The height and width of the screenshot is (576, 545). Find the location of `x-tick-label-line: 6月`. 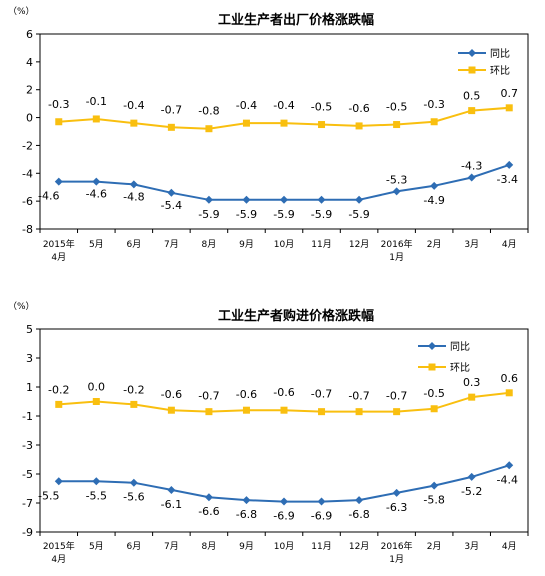

x-tick-label-line: 6月 is located at coordinates (133, 244).